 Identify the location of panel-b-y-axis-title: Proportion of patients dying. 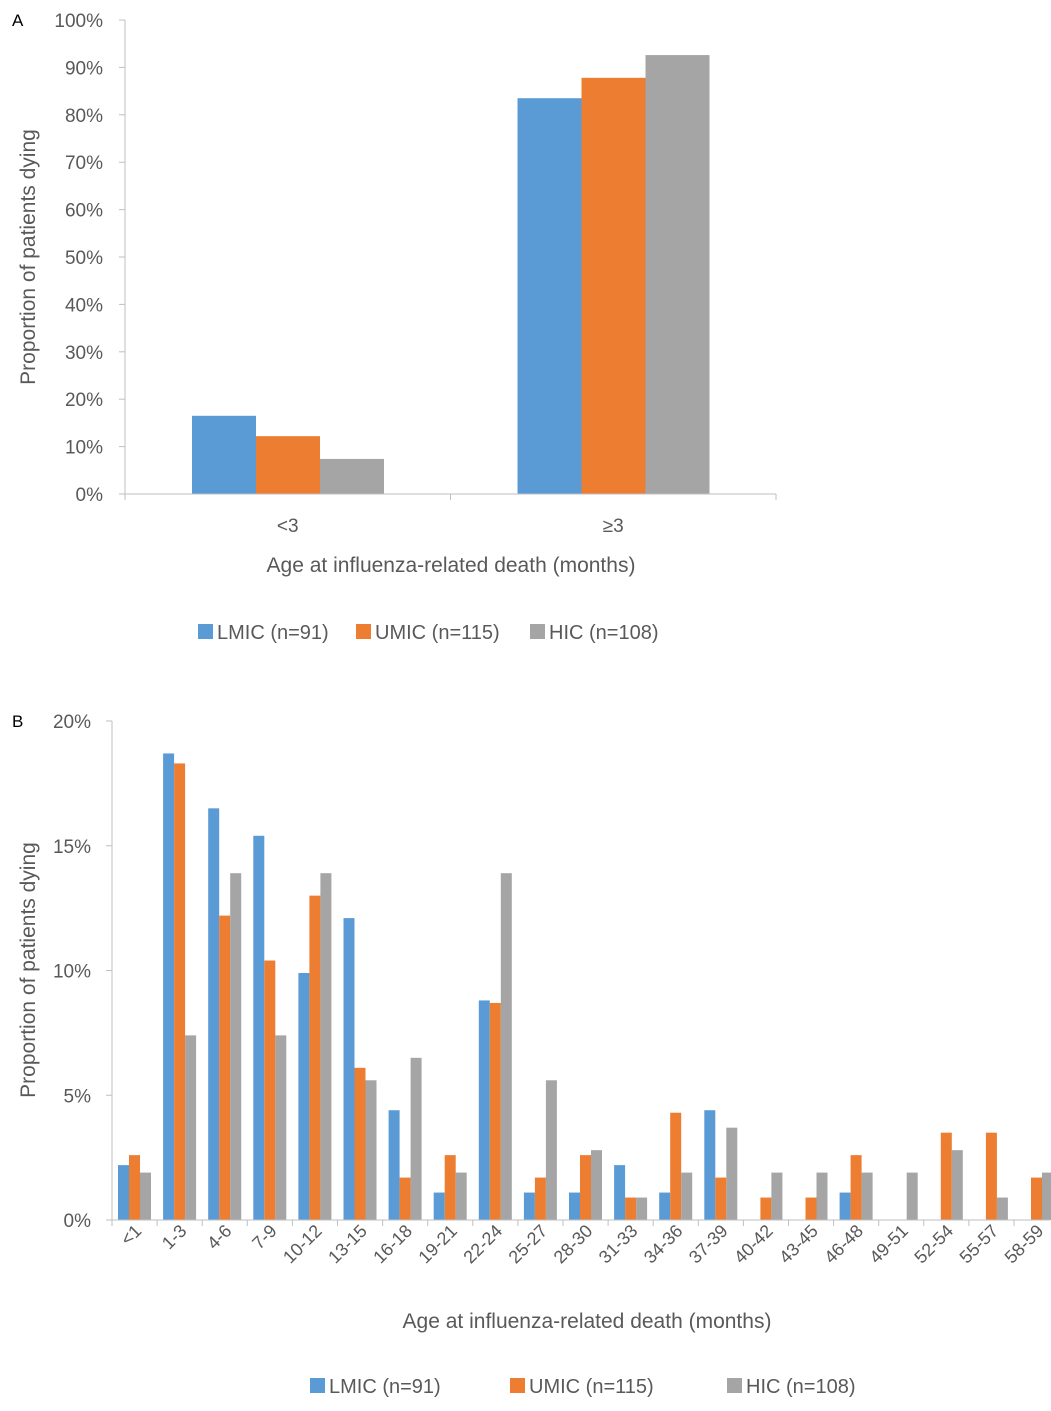
(28, 970).